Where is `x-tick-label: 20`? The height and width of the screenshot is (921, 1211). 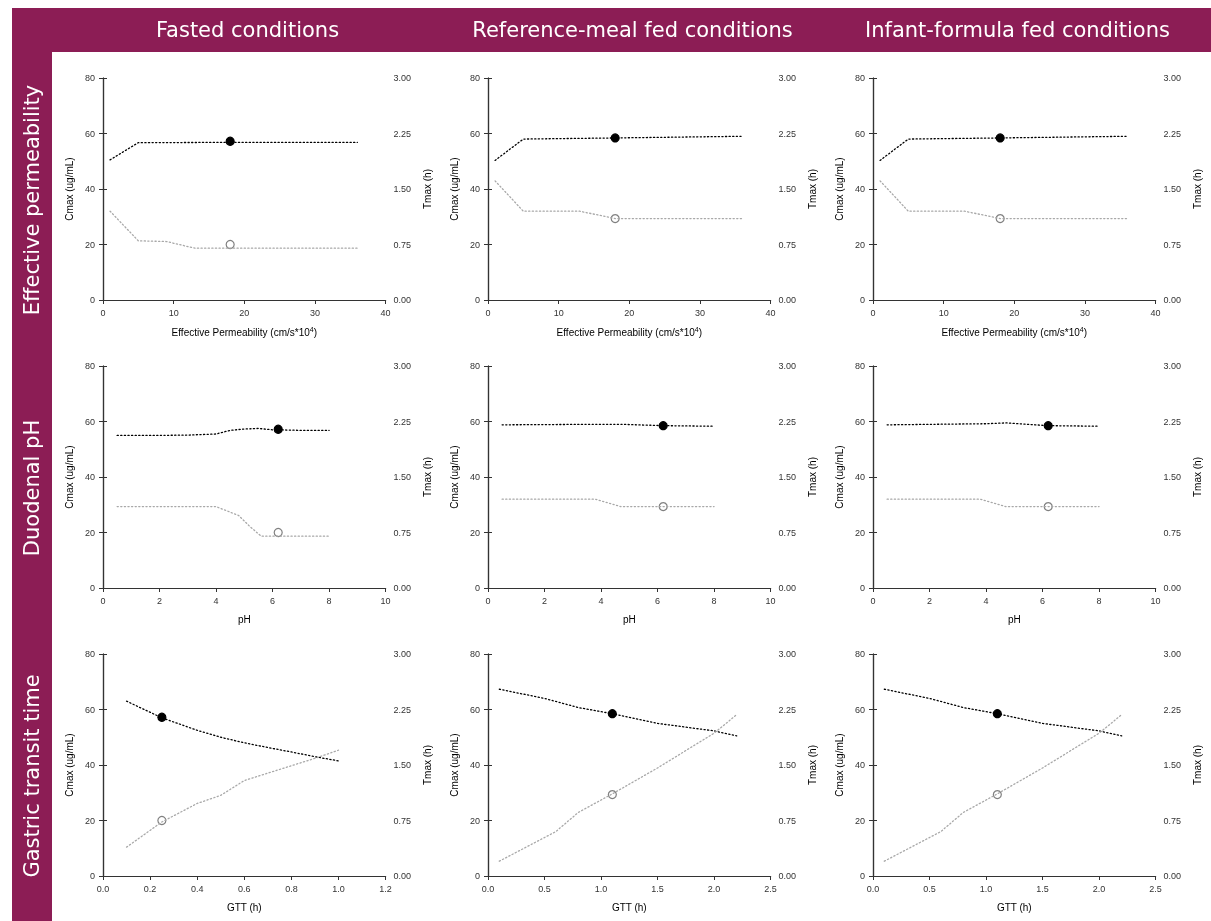 x-tick-label: 20 is located at coordinates (629, 312).